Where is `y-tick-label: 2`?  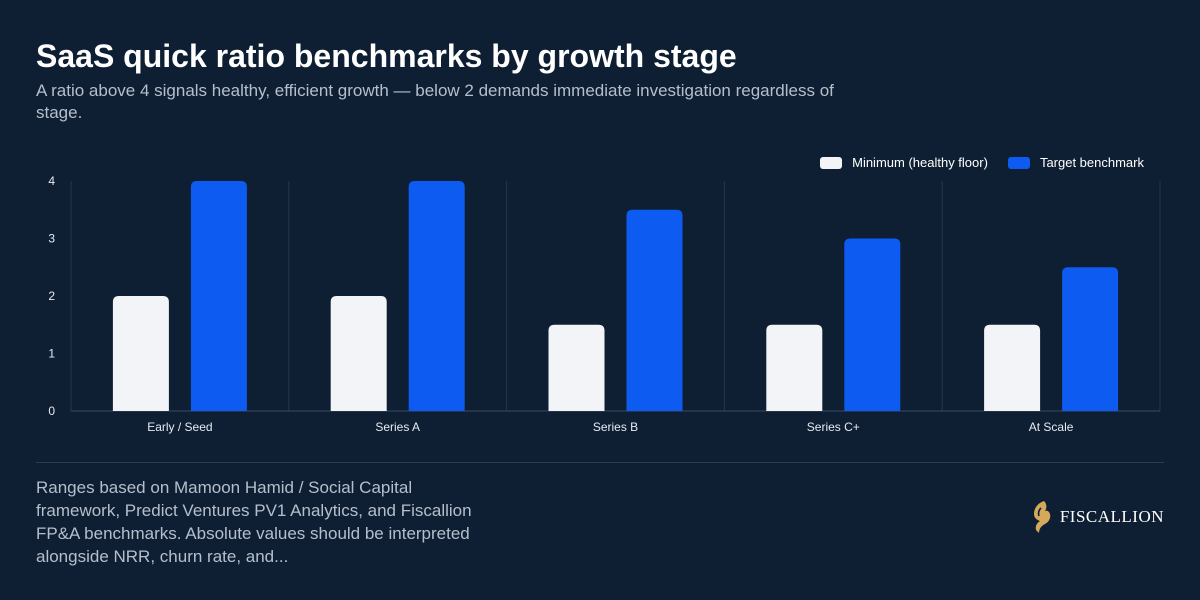
y-tick-label: 2 is located at coordinates (51, 296).